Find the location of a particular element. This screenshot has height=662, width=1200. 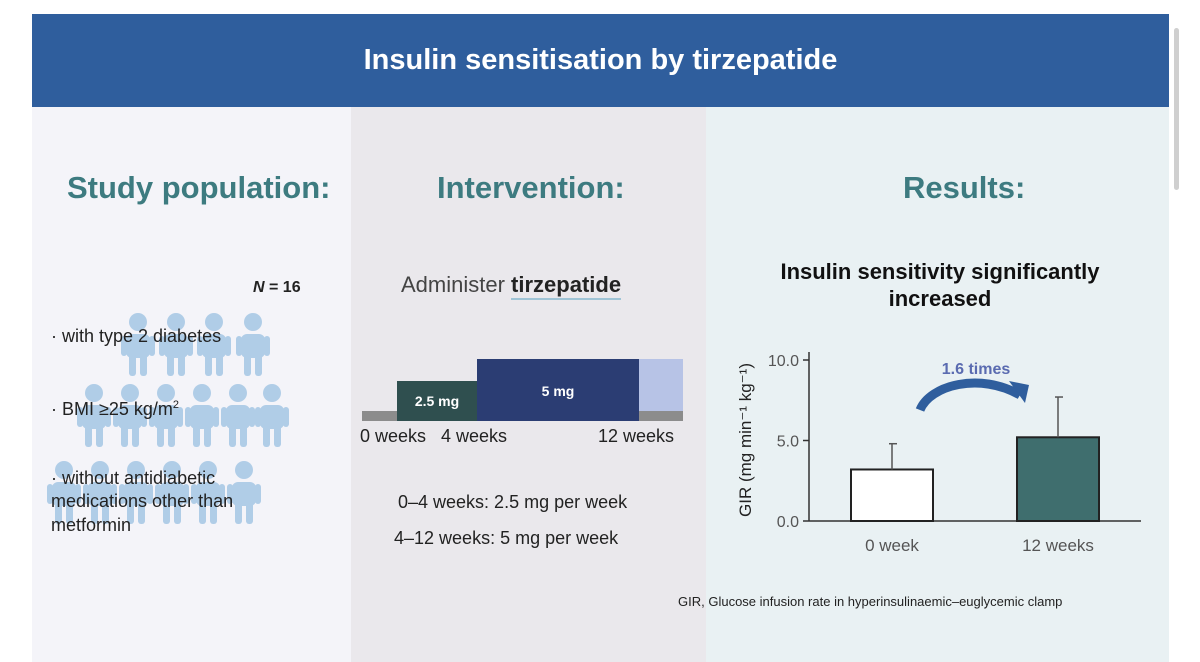

schedule-line-1: 0–4 weeks: 2.5 mg per week is located at coordinates (513, 502).